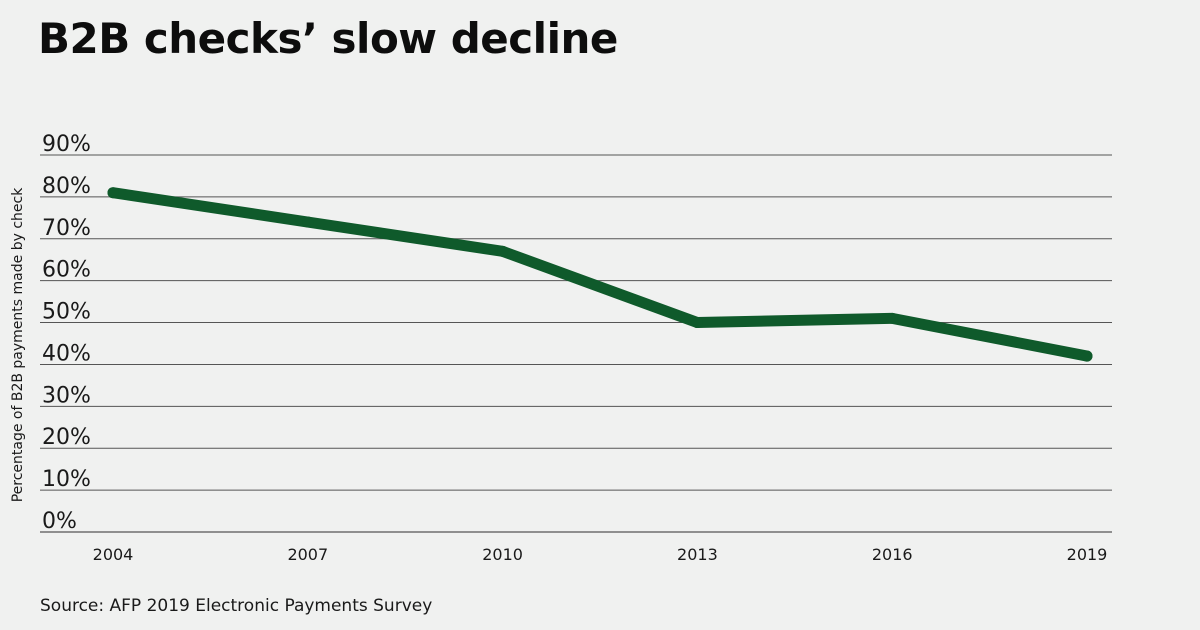  What do you see at coordinates (66, 270) in the screenshot?
I see `y-tick-label: 60%` at bounding box center [66, 270].